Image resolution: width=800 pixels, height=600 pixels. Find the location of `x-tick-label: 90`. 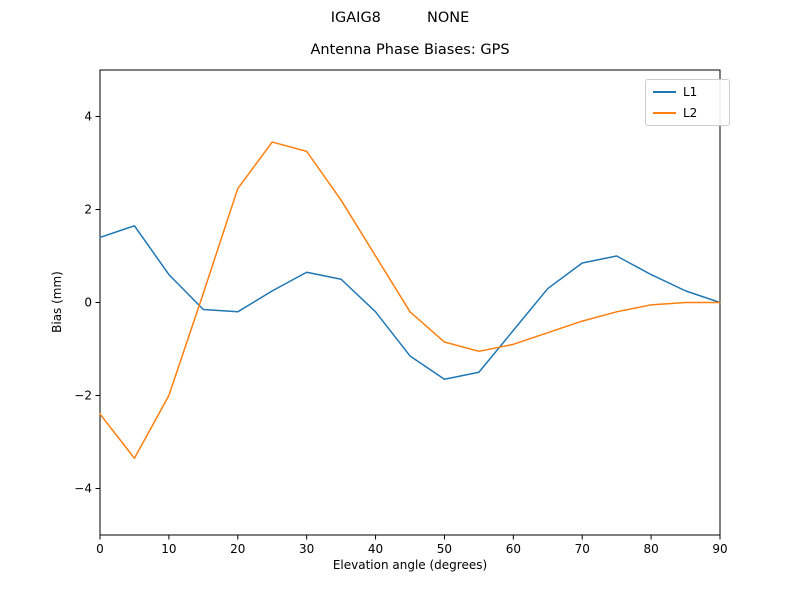

x-tick-label: 90 is located at coordinates (719, 549).